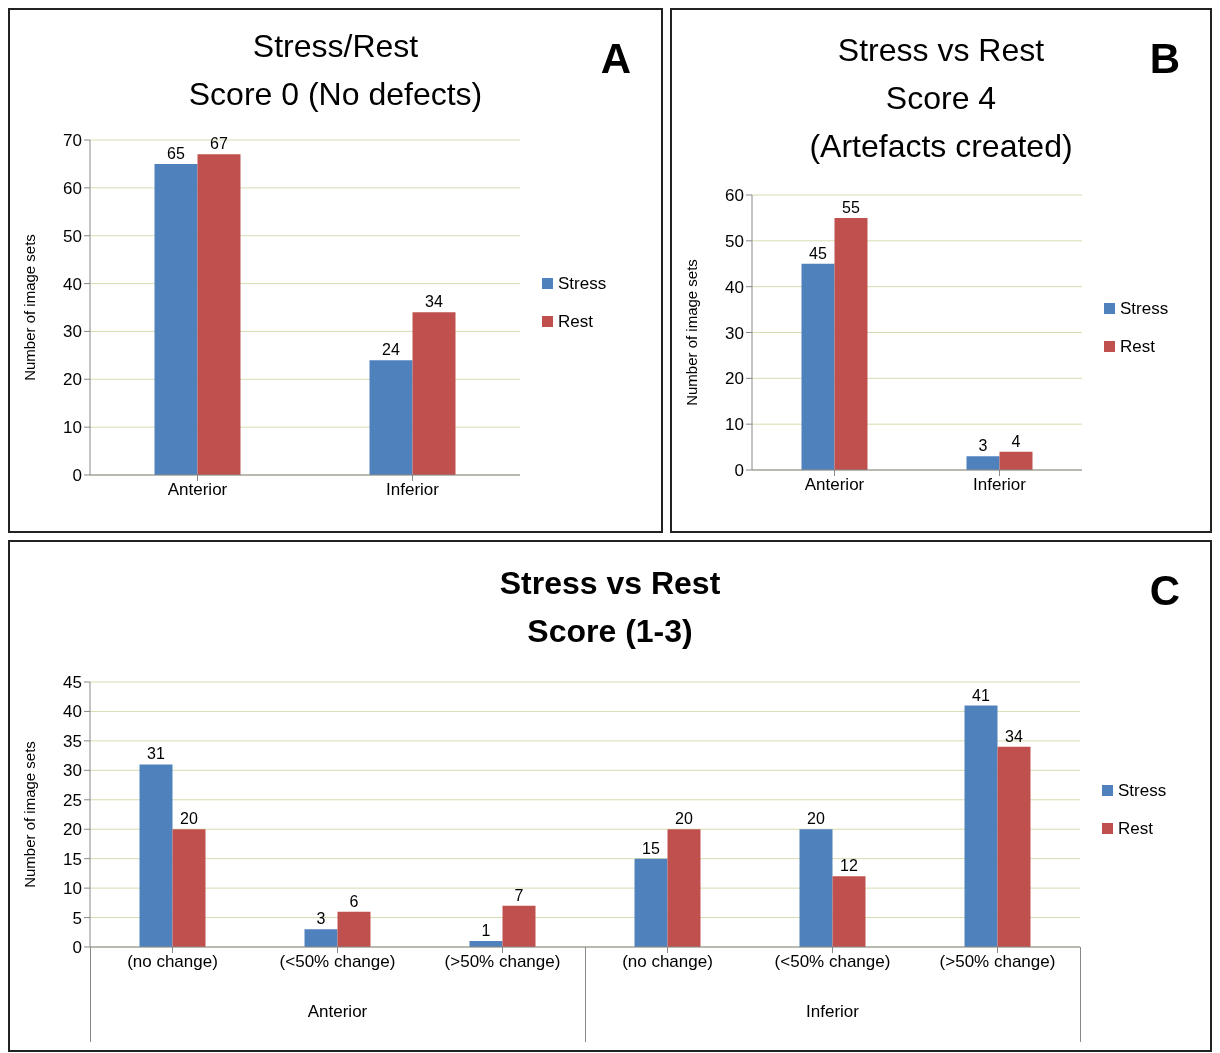 The image size is (1220, 1053). I want to click on chart-title: Stress vs Rest Score 4 (Artefacts created), so click(941, 98).